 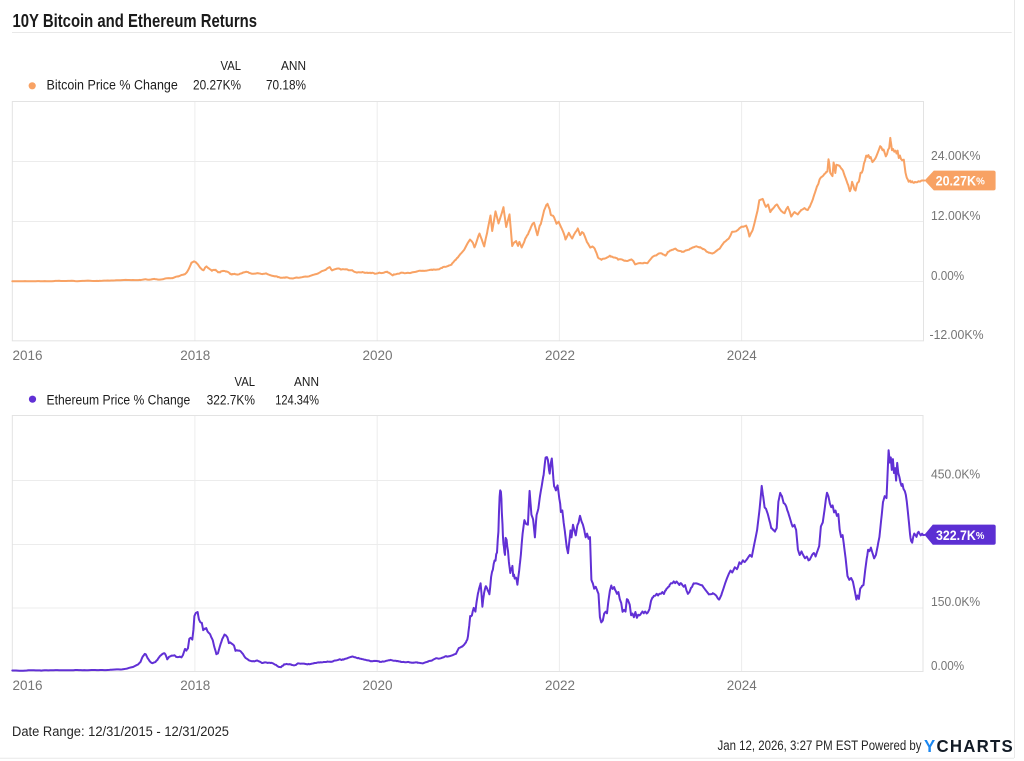 What do you see at coordinates (820, 745) in the screenshot?
I see `svg-text:Jan 12, 2026, 3:27 PM EST Powe: Jan 12, 2026, 3:27 PM EST Powered by` at bounding box center [820, 745].